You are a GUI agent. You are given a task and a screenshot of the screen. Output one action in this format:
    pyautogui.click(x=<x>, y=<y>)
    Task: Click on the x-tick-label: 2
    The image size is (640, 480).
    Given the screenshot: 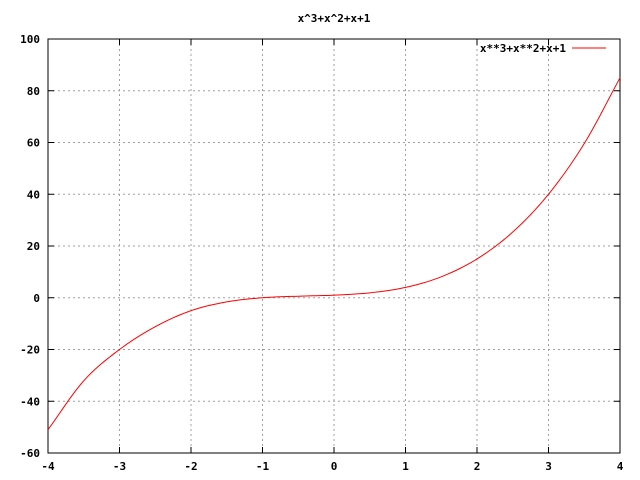 What is the action you would take?
    pyautogui.click(x=477, y=466)
    